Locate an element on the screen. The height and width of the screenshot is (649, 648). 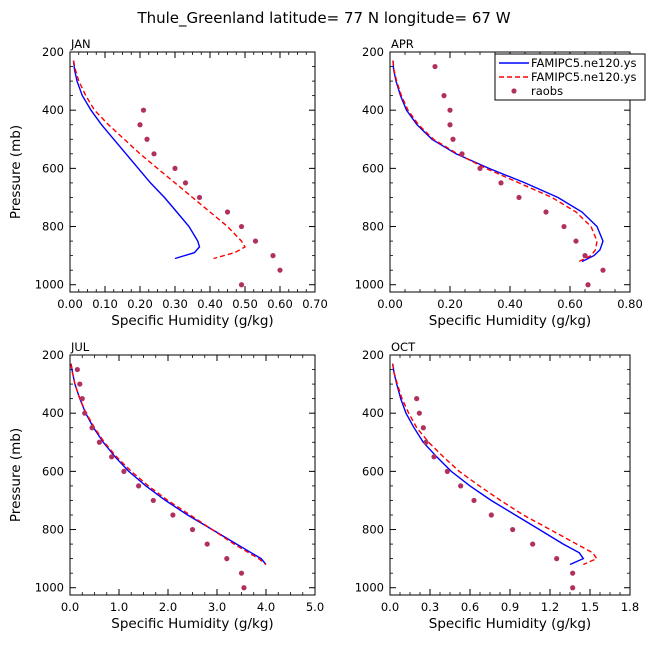
panel-title: APR is located at coordinates (402, 44).